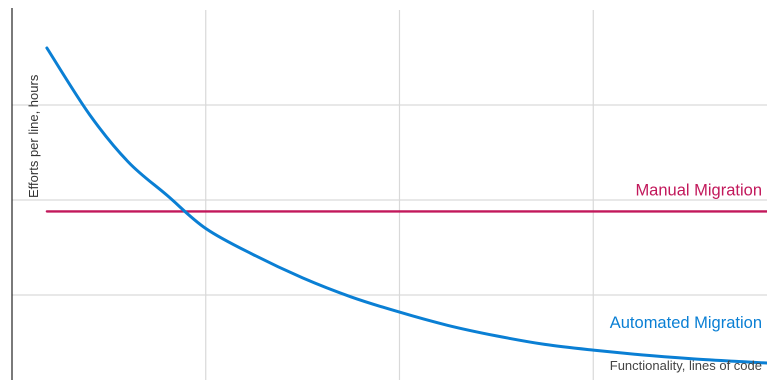 This screenshot has height=380, width=767. What do you see at coordinates (686, 365) in the screenshot?
I see `x-axis-label: Functionality, lines of code` at bounding box center [686, 365].